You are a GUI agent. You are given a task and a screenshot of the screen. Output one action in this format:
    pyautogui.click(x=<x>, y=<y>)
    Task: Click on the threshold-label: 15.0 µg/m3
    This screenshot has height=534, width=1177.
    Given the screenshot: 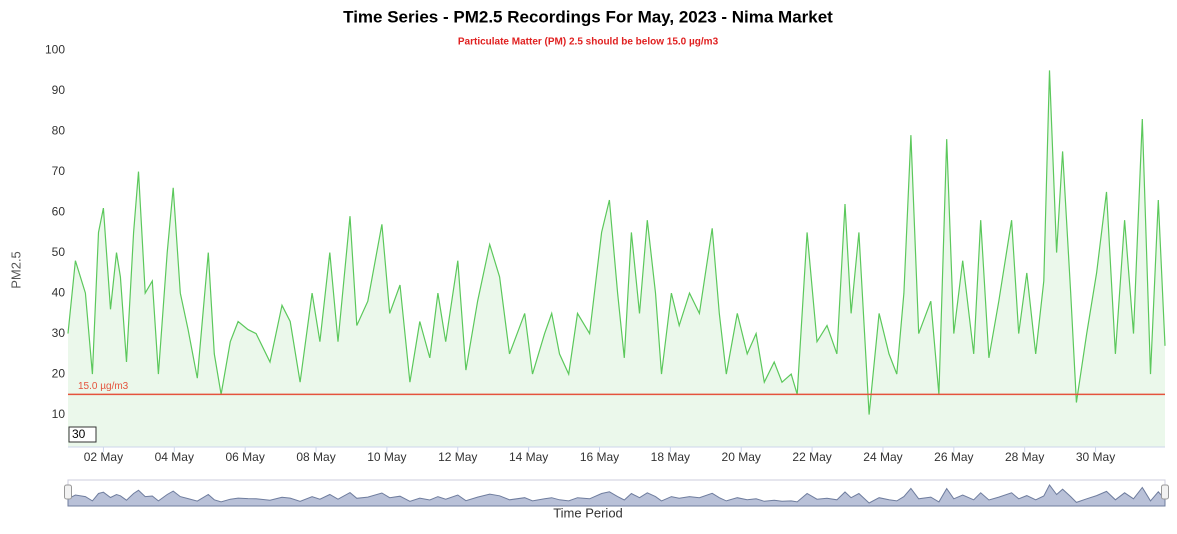 What is the action you would take?
    pyautogui.click(x=103, y=386)
    